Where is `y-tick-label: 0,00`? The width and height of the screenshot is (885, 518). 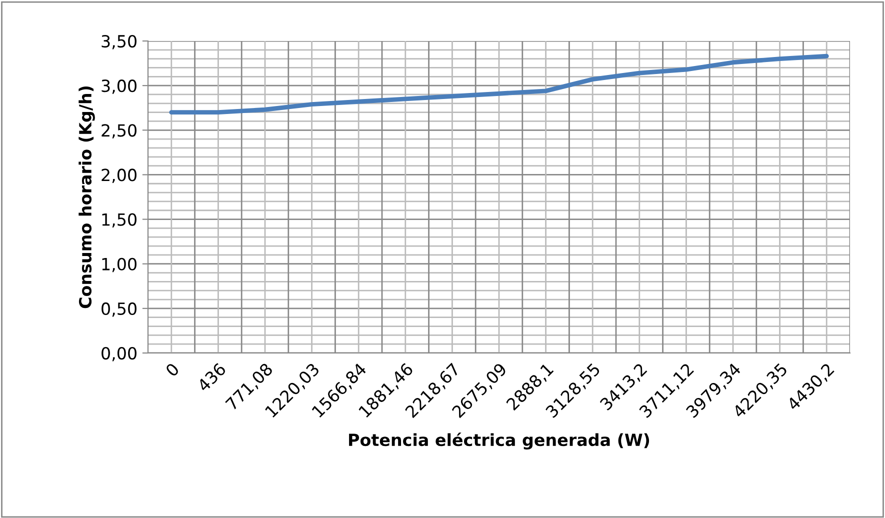
y-tick-label: 0,00 is located at coordinates (119, 354).